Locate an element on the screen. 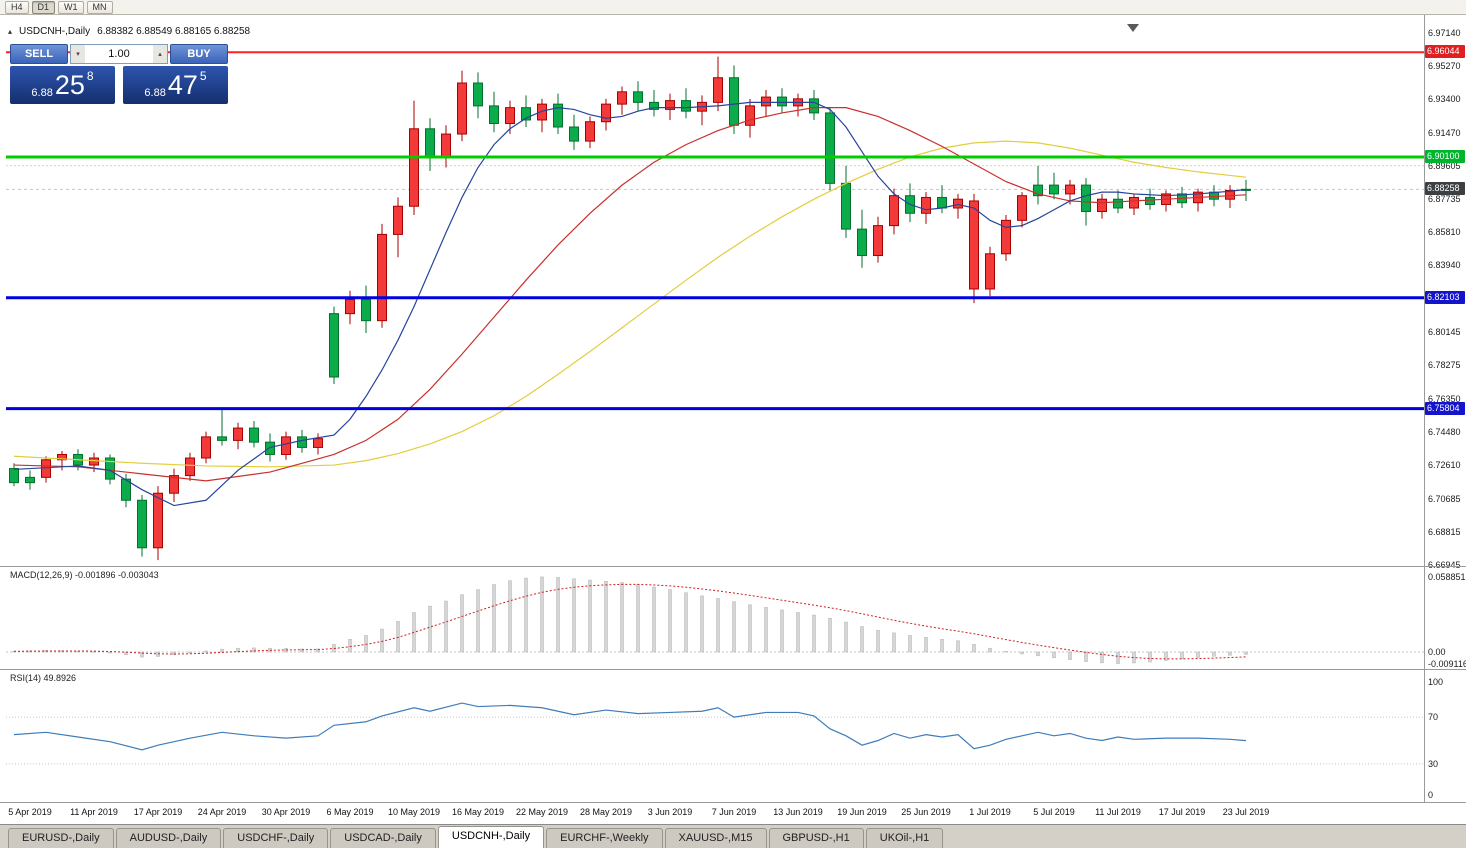 The image size is (1466, 848). volume-increase-button: ▴ is located at coordinates (160, 54).